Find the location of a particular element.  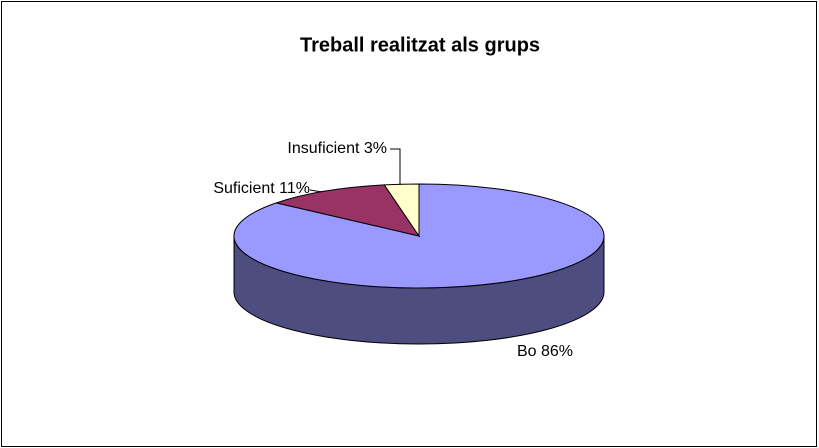

label-category: Insuficient is located at coordinates (323, 148).